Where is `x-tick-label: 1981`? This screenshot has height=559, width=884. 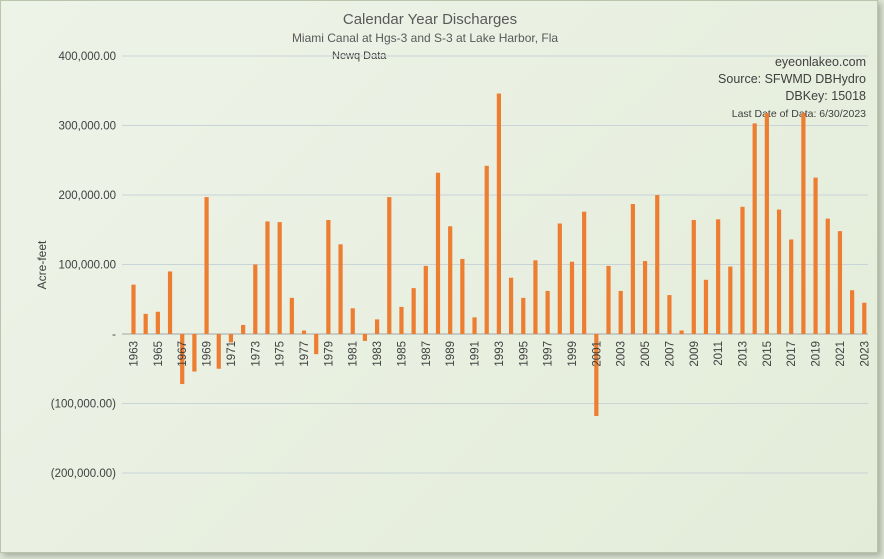 x-tick-label: 1981 is located at coordinates (354, 354).